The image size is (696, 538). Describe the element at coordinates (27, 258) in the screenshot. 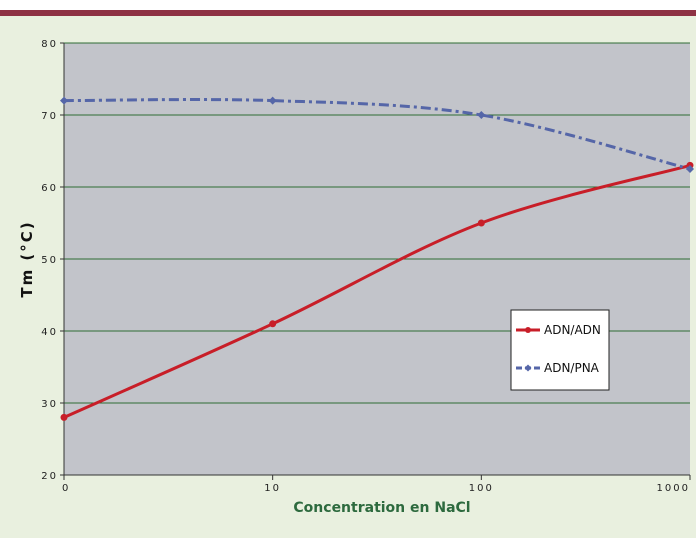

I see `y-axis-label: Tm (°C)` at that location.